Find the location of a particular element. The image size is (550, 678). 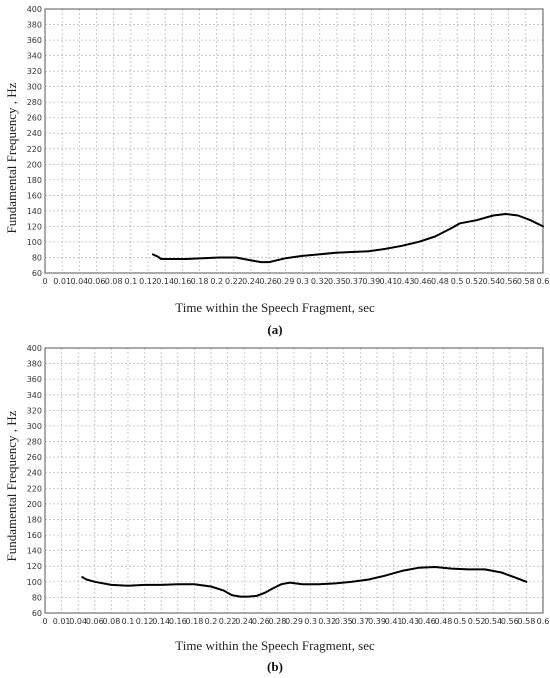

chart-b-xtick-label: 0.43 is located at coordinates (410, 621).